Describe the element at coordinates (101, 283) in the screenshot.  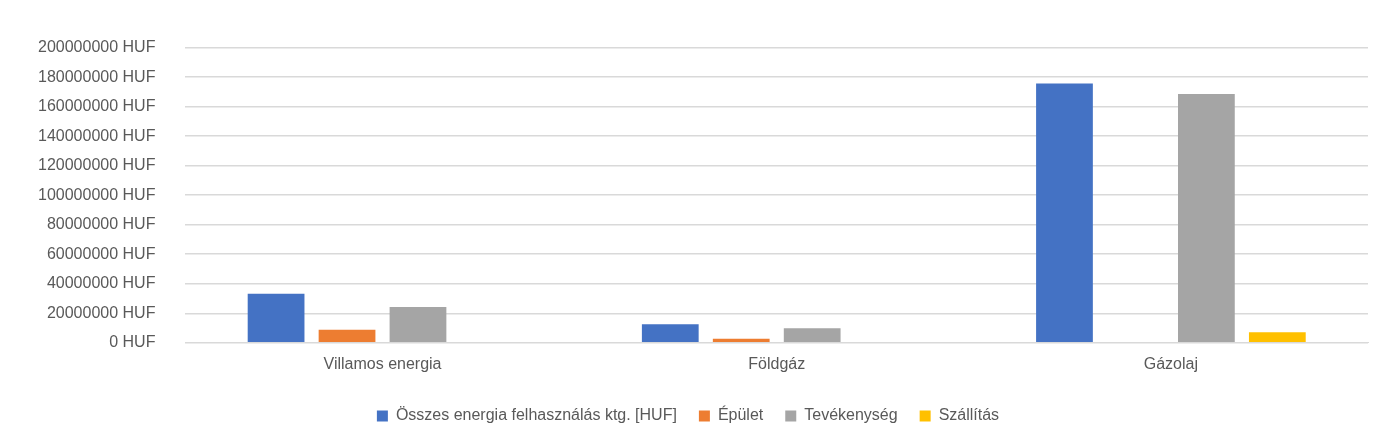
I see `y-tick-label: 40000000 HUF` at that location.